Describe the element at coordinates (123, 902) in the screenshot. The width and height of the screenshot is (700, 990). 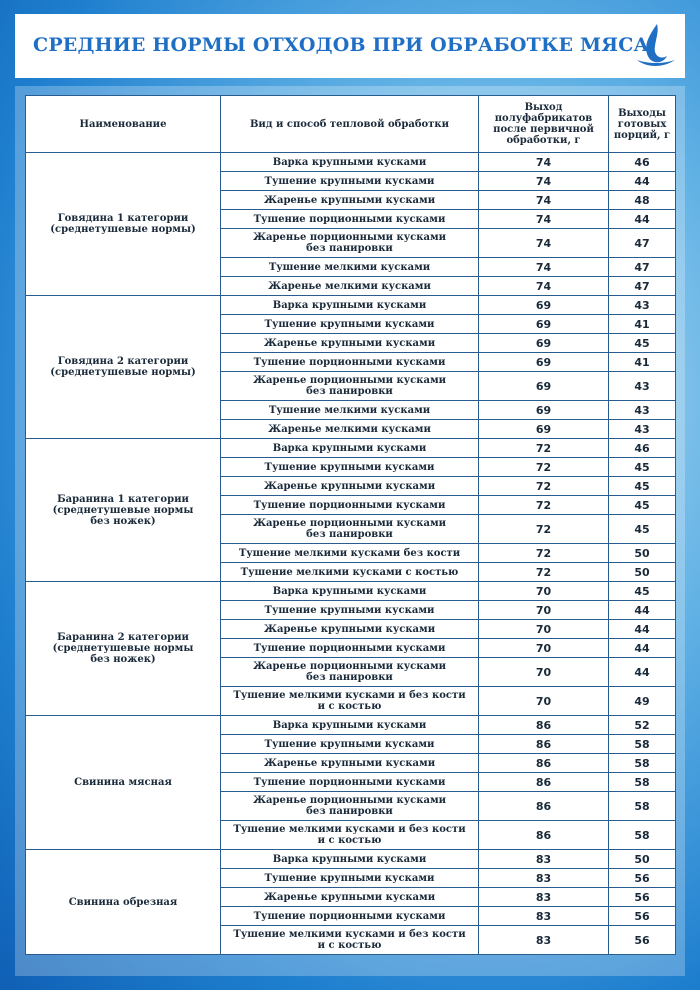
I see `name-cell: Свинина обрезная` at that location.